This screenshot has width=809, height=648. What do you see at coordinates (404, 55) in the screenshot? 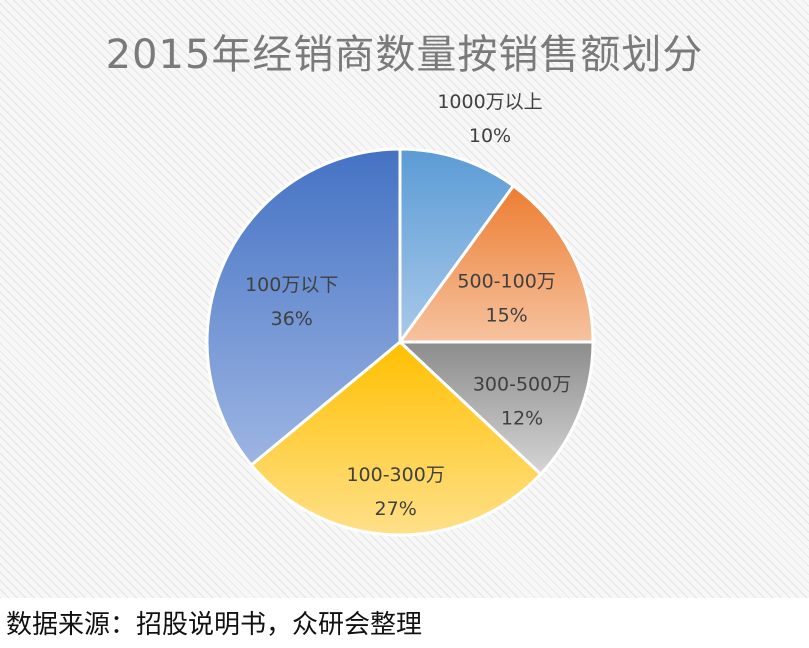
I see `chart-title: 2015年经销商数量按销售额划分` at bounding box center [404, 55].